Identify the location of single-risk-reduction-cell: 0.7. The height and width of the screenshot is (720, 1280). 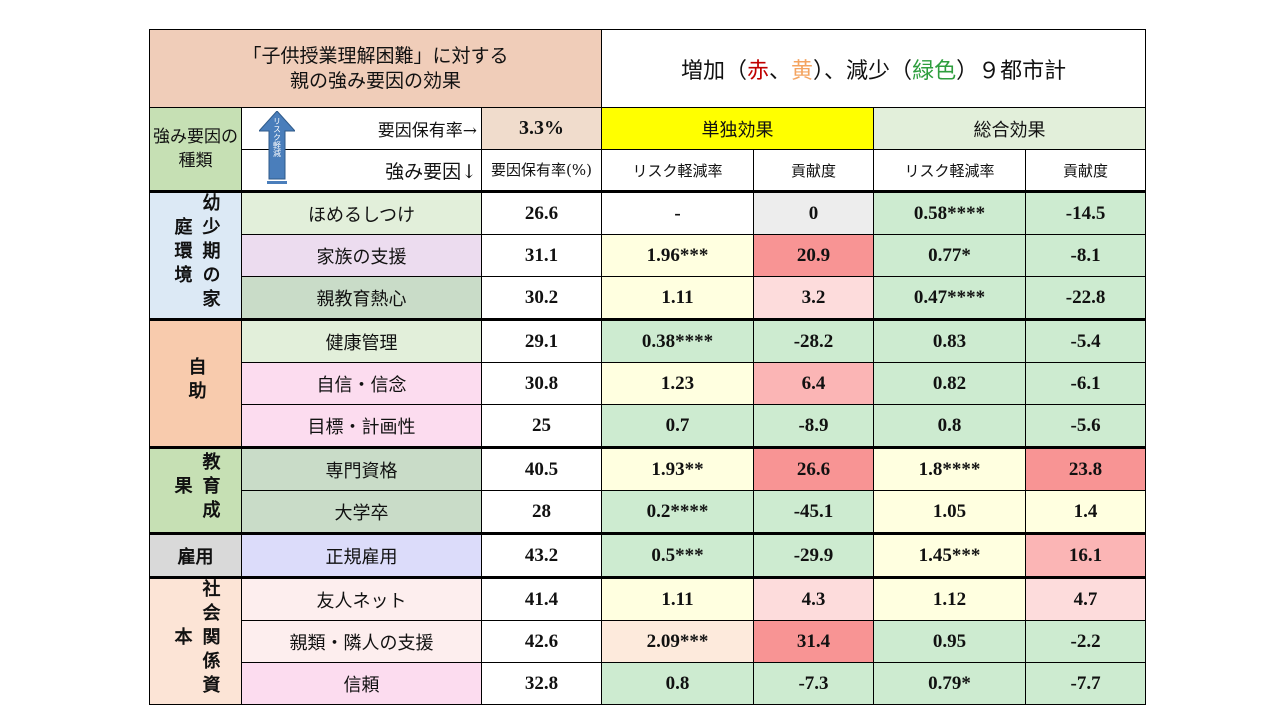
(678, 426).